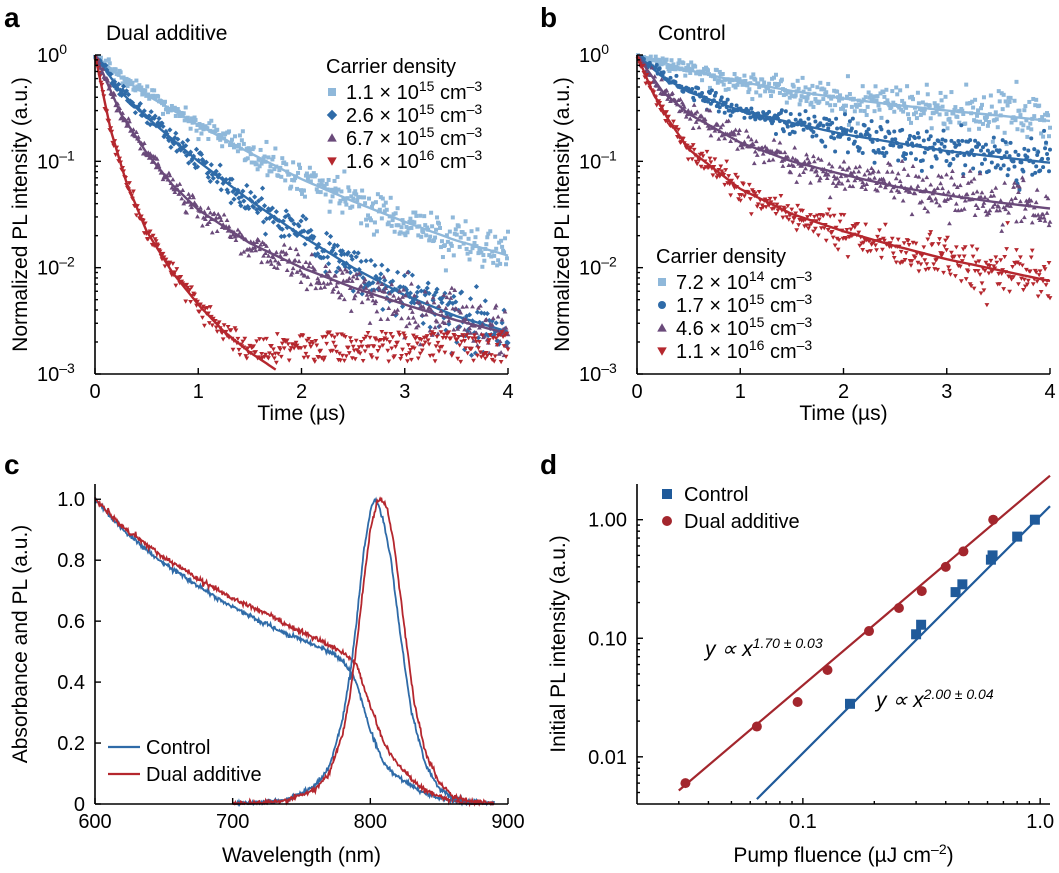  I want to click on y-tick-exp: –1, so click(609, 155).